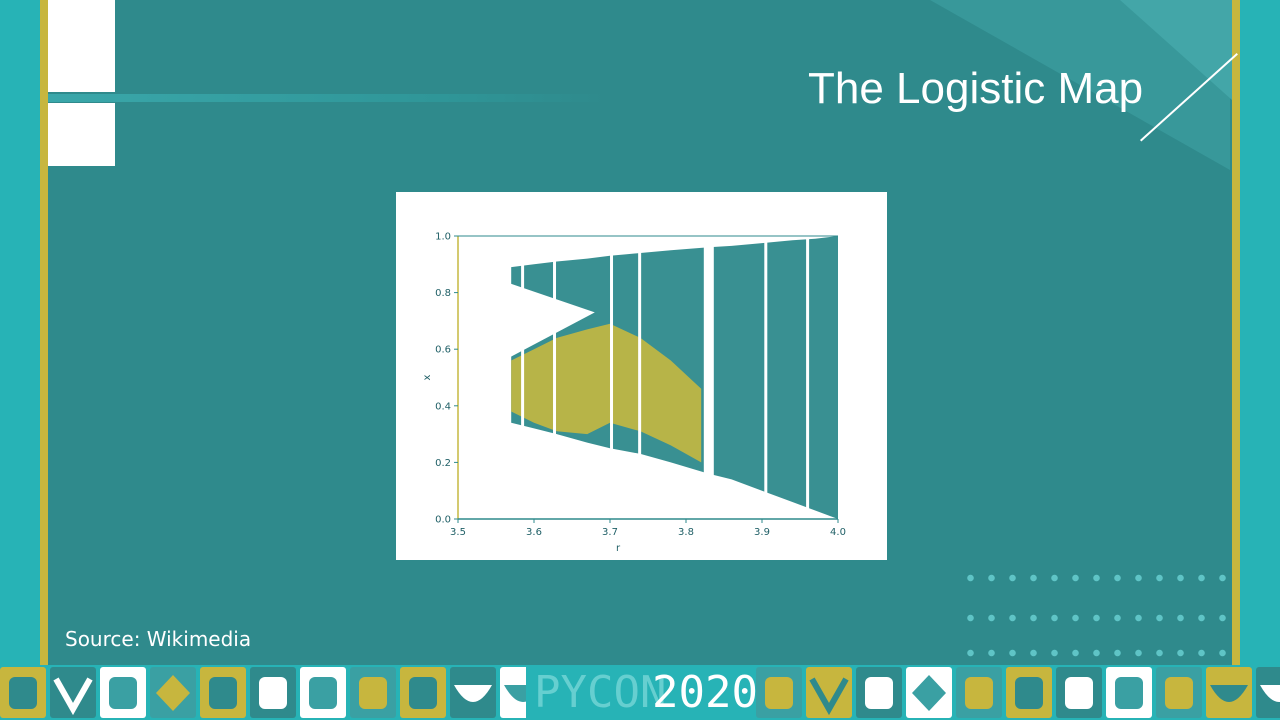 The height and width of the screenshot is (720, 1280). What do you see at coordinates (1268, 692) in the screenshot?
I see `bridge-icon` at bounding box center [1268, 692].